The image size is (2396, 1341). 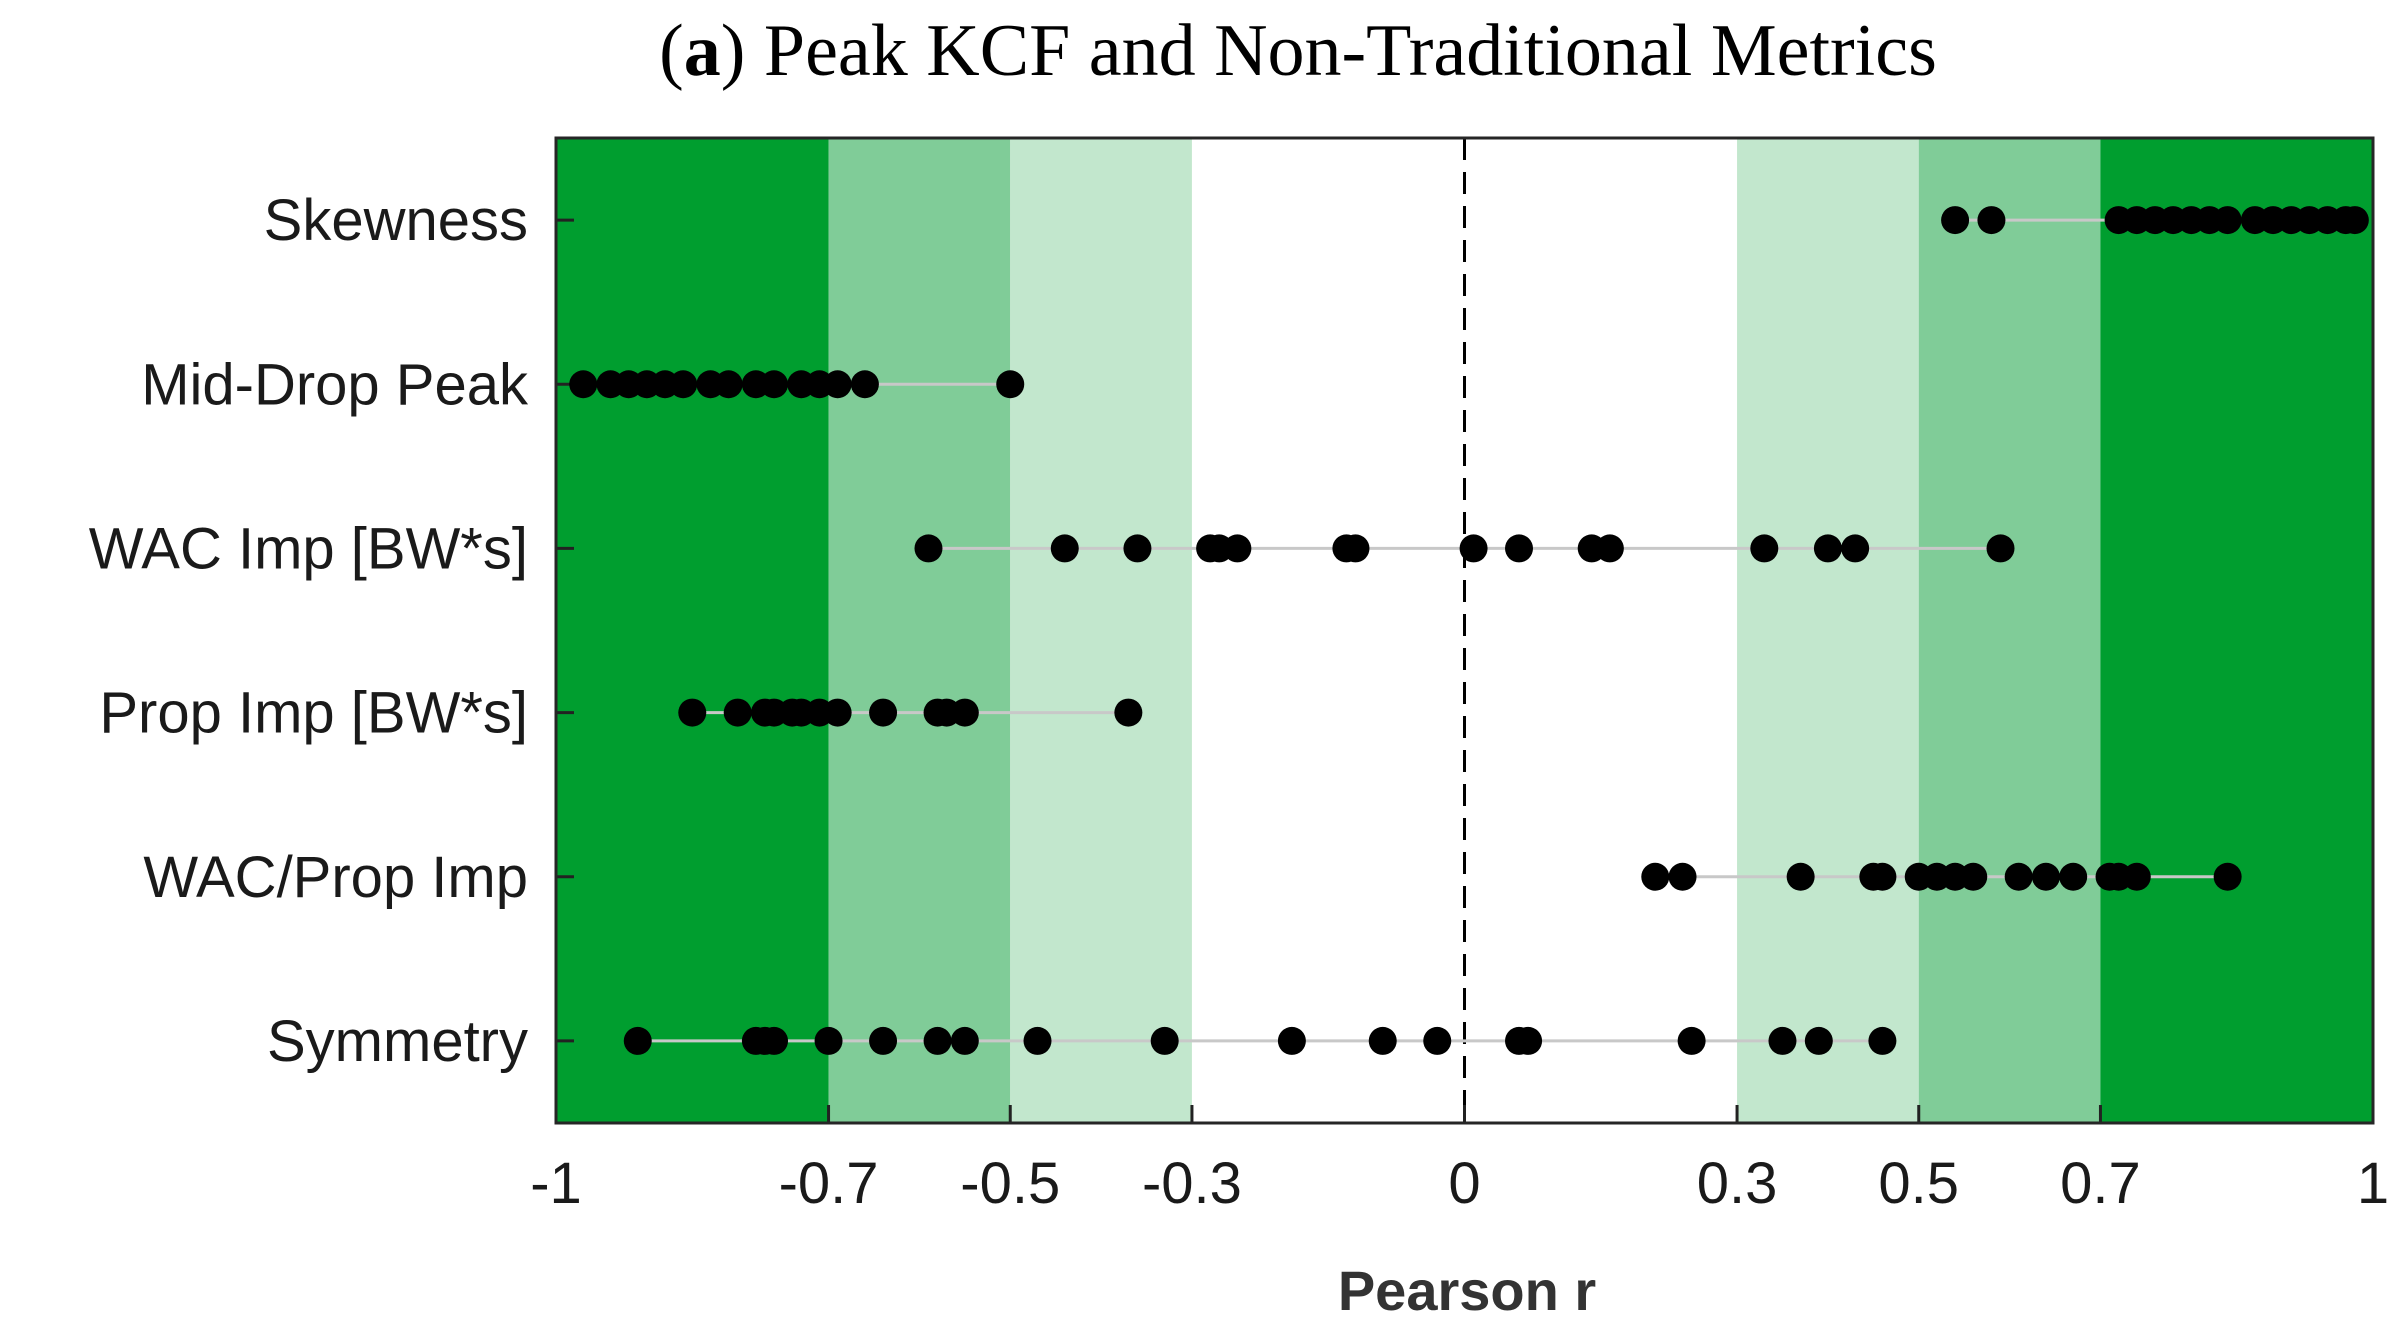 I want to click on chart-title-prefix: a, so click(x=702, y=51).